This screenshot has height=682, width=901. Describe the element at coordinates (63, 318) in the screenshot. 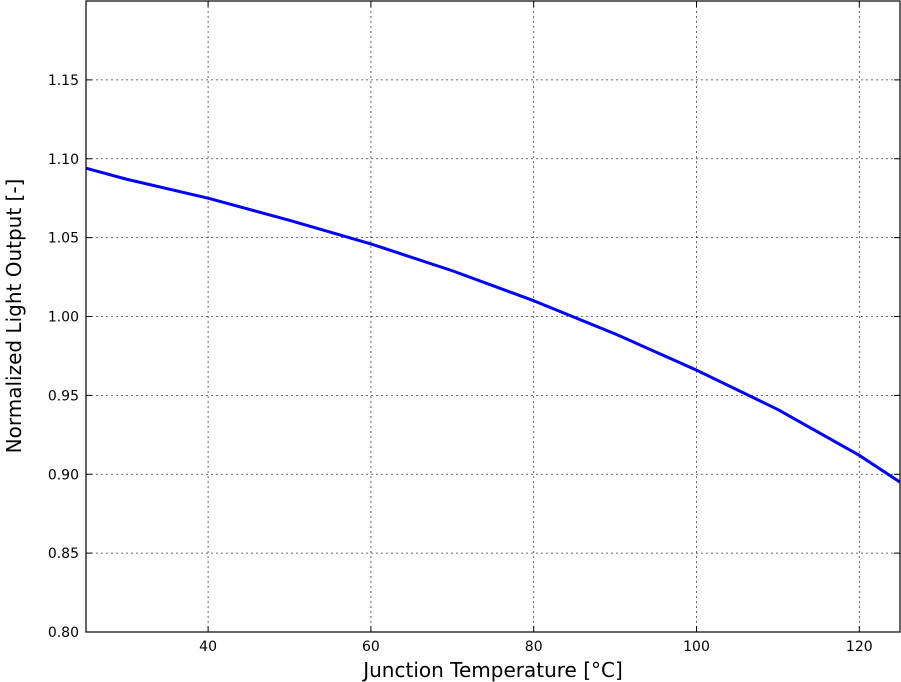

I see `y-tick-label: 1.00` at that location.